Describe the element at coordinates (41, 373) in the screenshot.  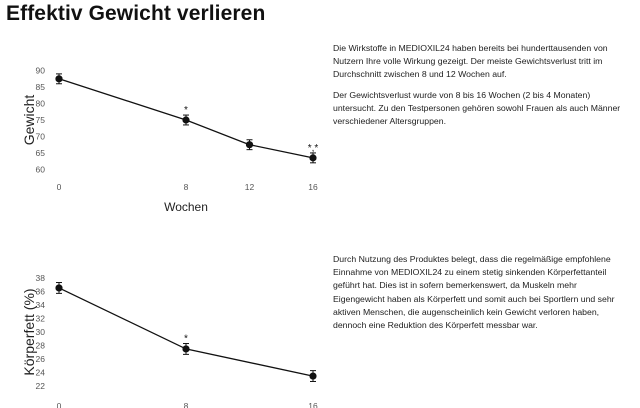
I see `y-tick-label: 24` at that location.